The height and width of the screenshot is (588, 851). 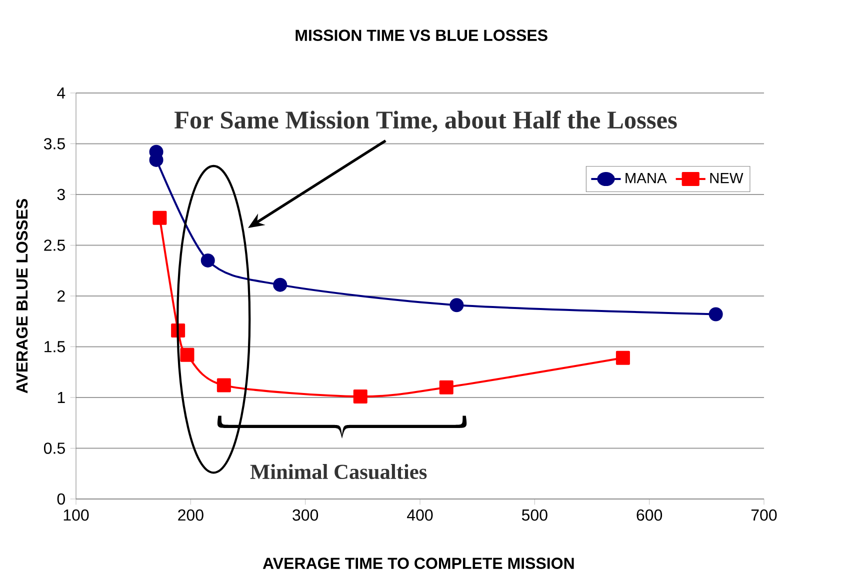 I want to click on y-tick-label: 3, so click(x=61, y=194).